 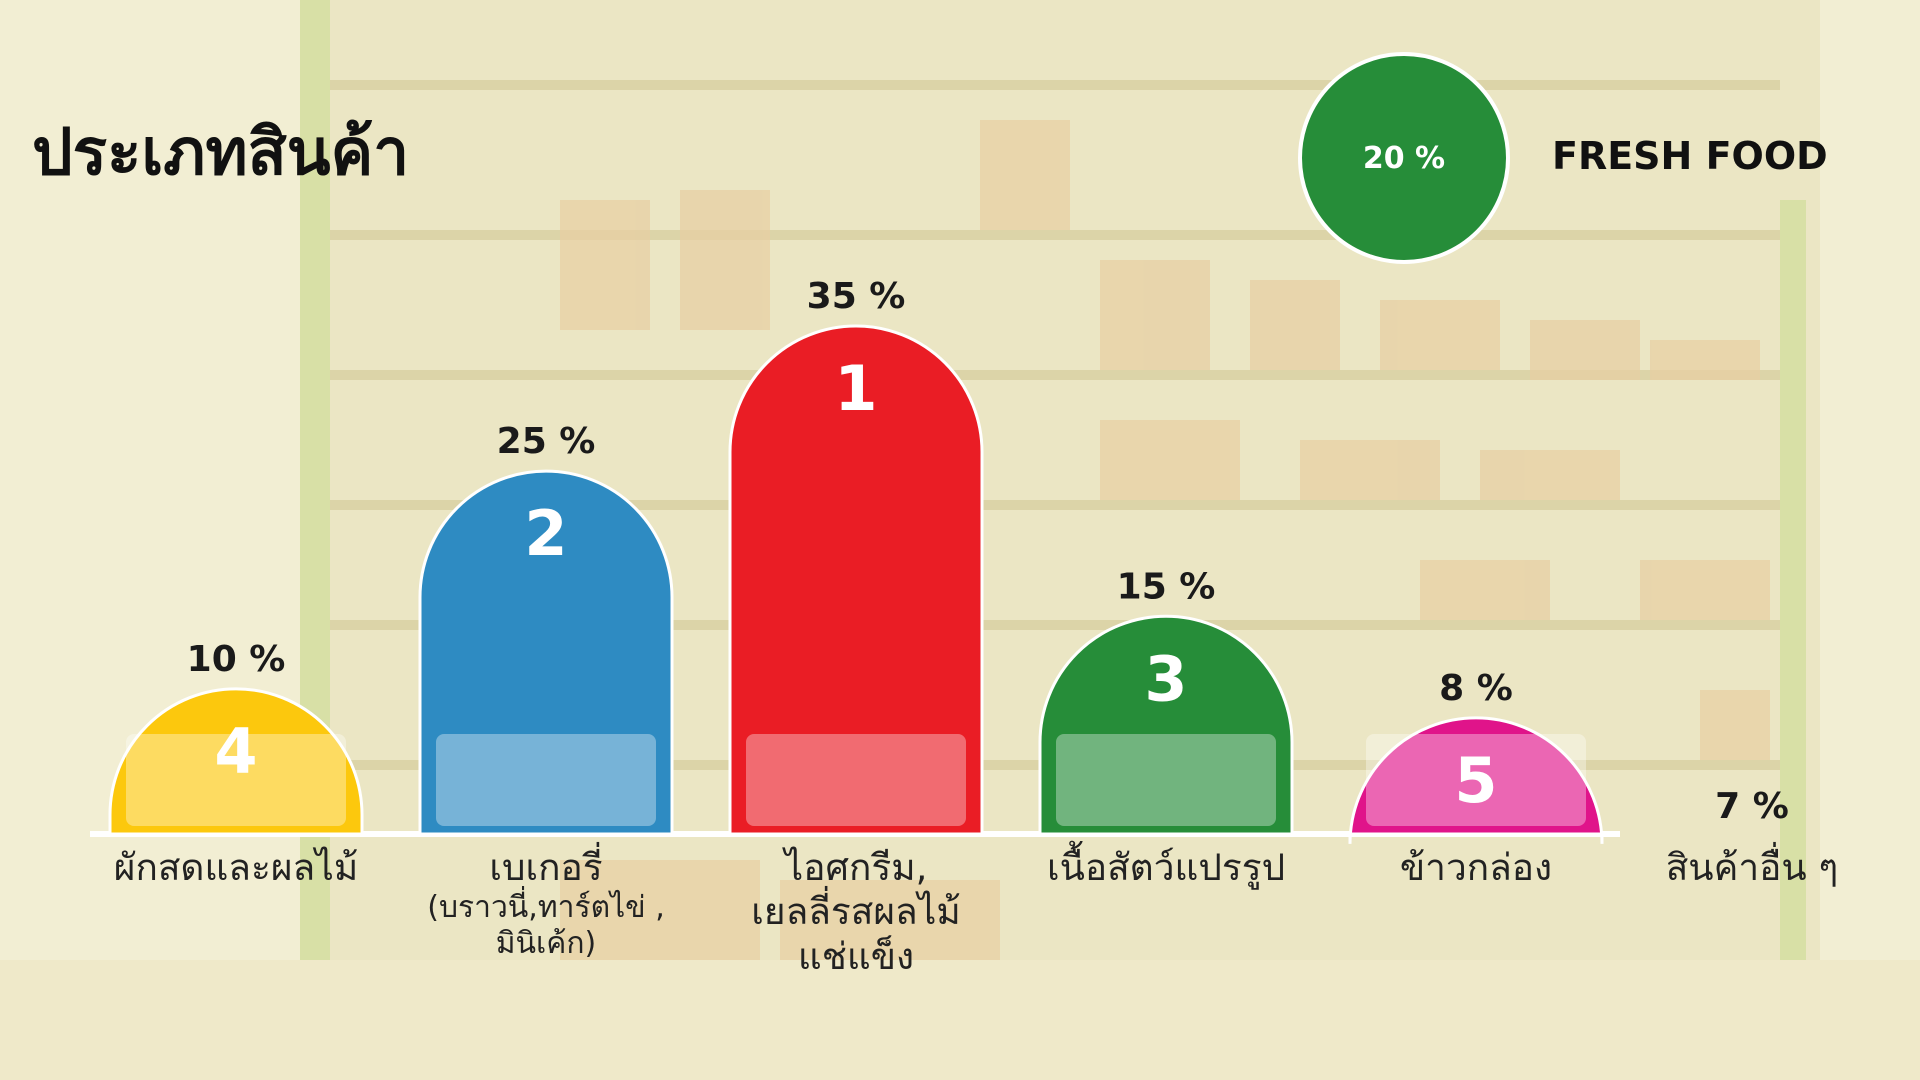 What do you see at coordinates (1752, 806) in the screenshot?
I see `value-label-other: 7 %` at bounding box center [1752, 806].